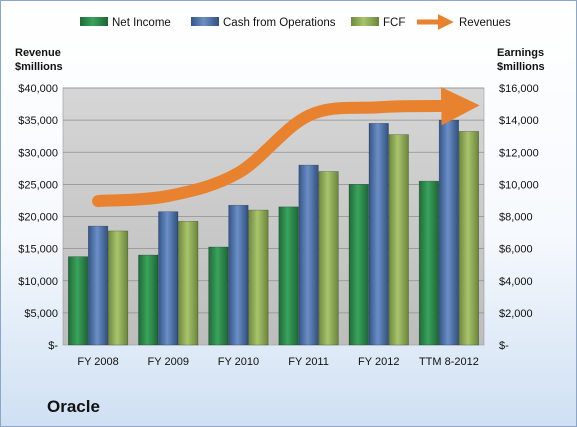  Describe the element at coordinates (519, 185) in the screenshot. I see `right-tick-label: $10,000` at that location.